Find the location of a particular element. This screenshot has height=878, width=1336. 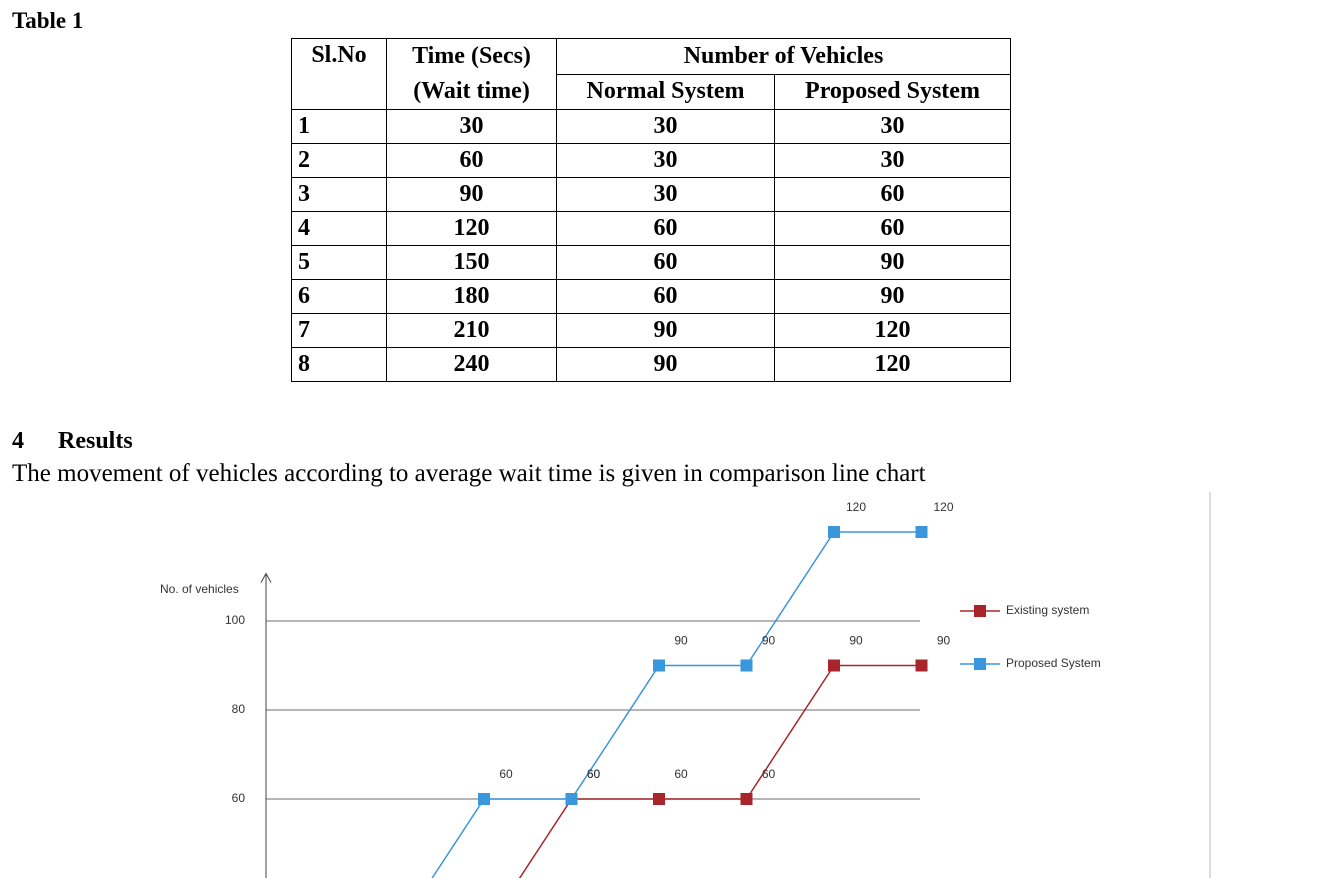

table-cell: 5 is located at coordinates (339, 262).